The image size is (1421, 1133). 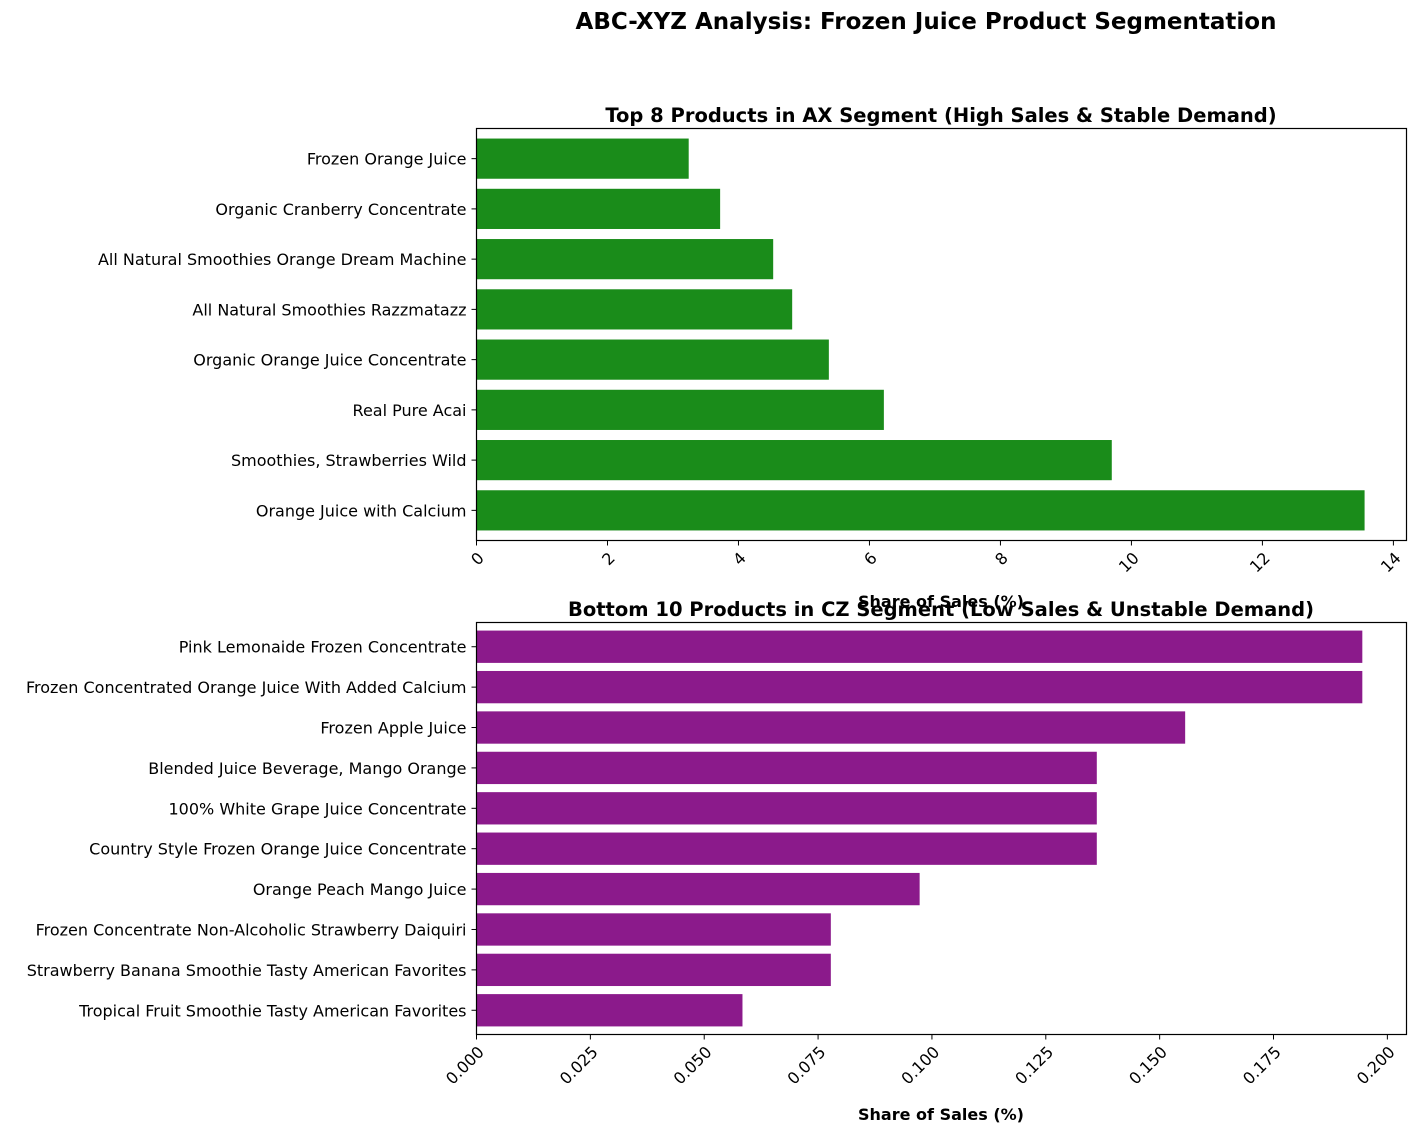 What do you see at coordinates (340, 209) in the screenshot?
I see `category-label: Organic Cranberry Concentrate` at bounding box center [340, 209].